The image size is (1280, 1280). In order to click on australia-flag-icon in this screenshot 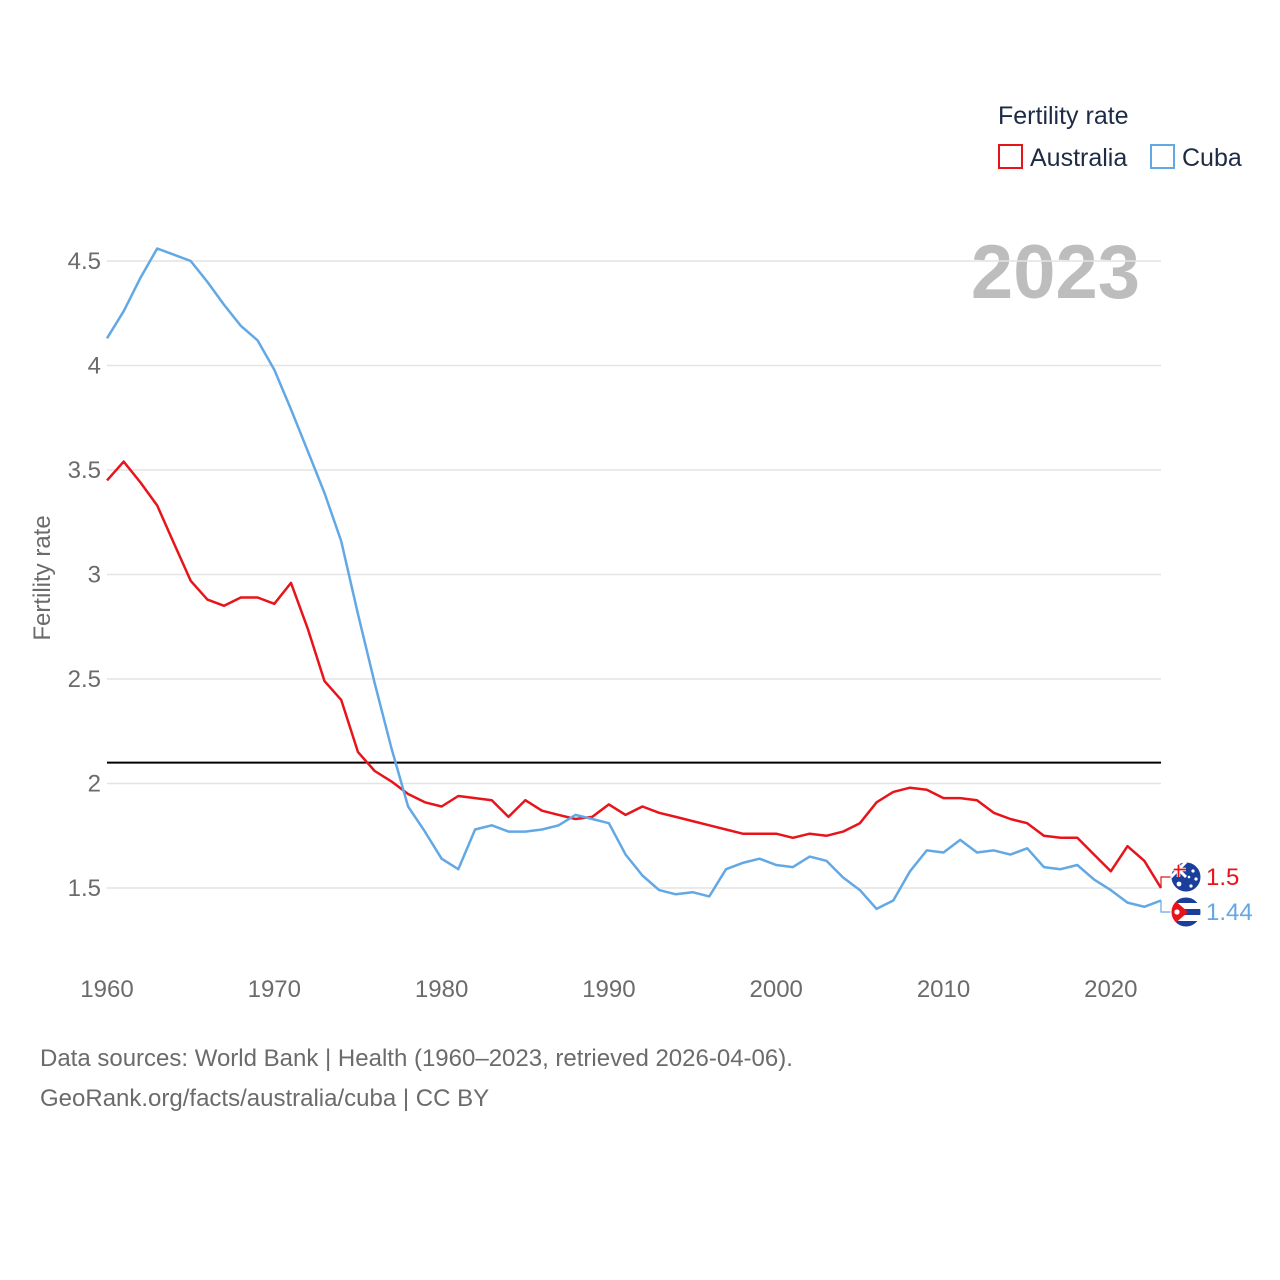, I will do `click(1186, 877)`.